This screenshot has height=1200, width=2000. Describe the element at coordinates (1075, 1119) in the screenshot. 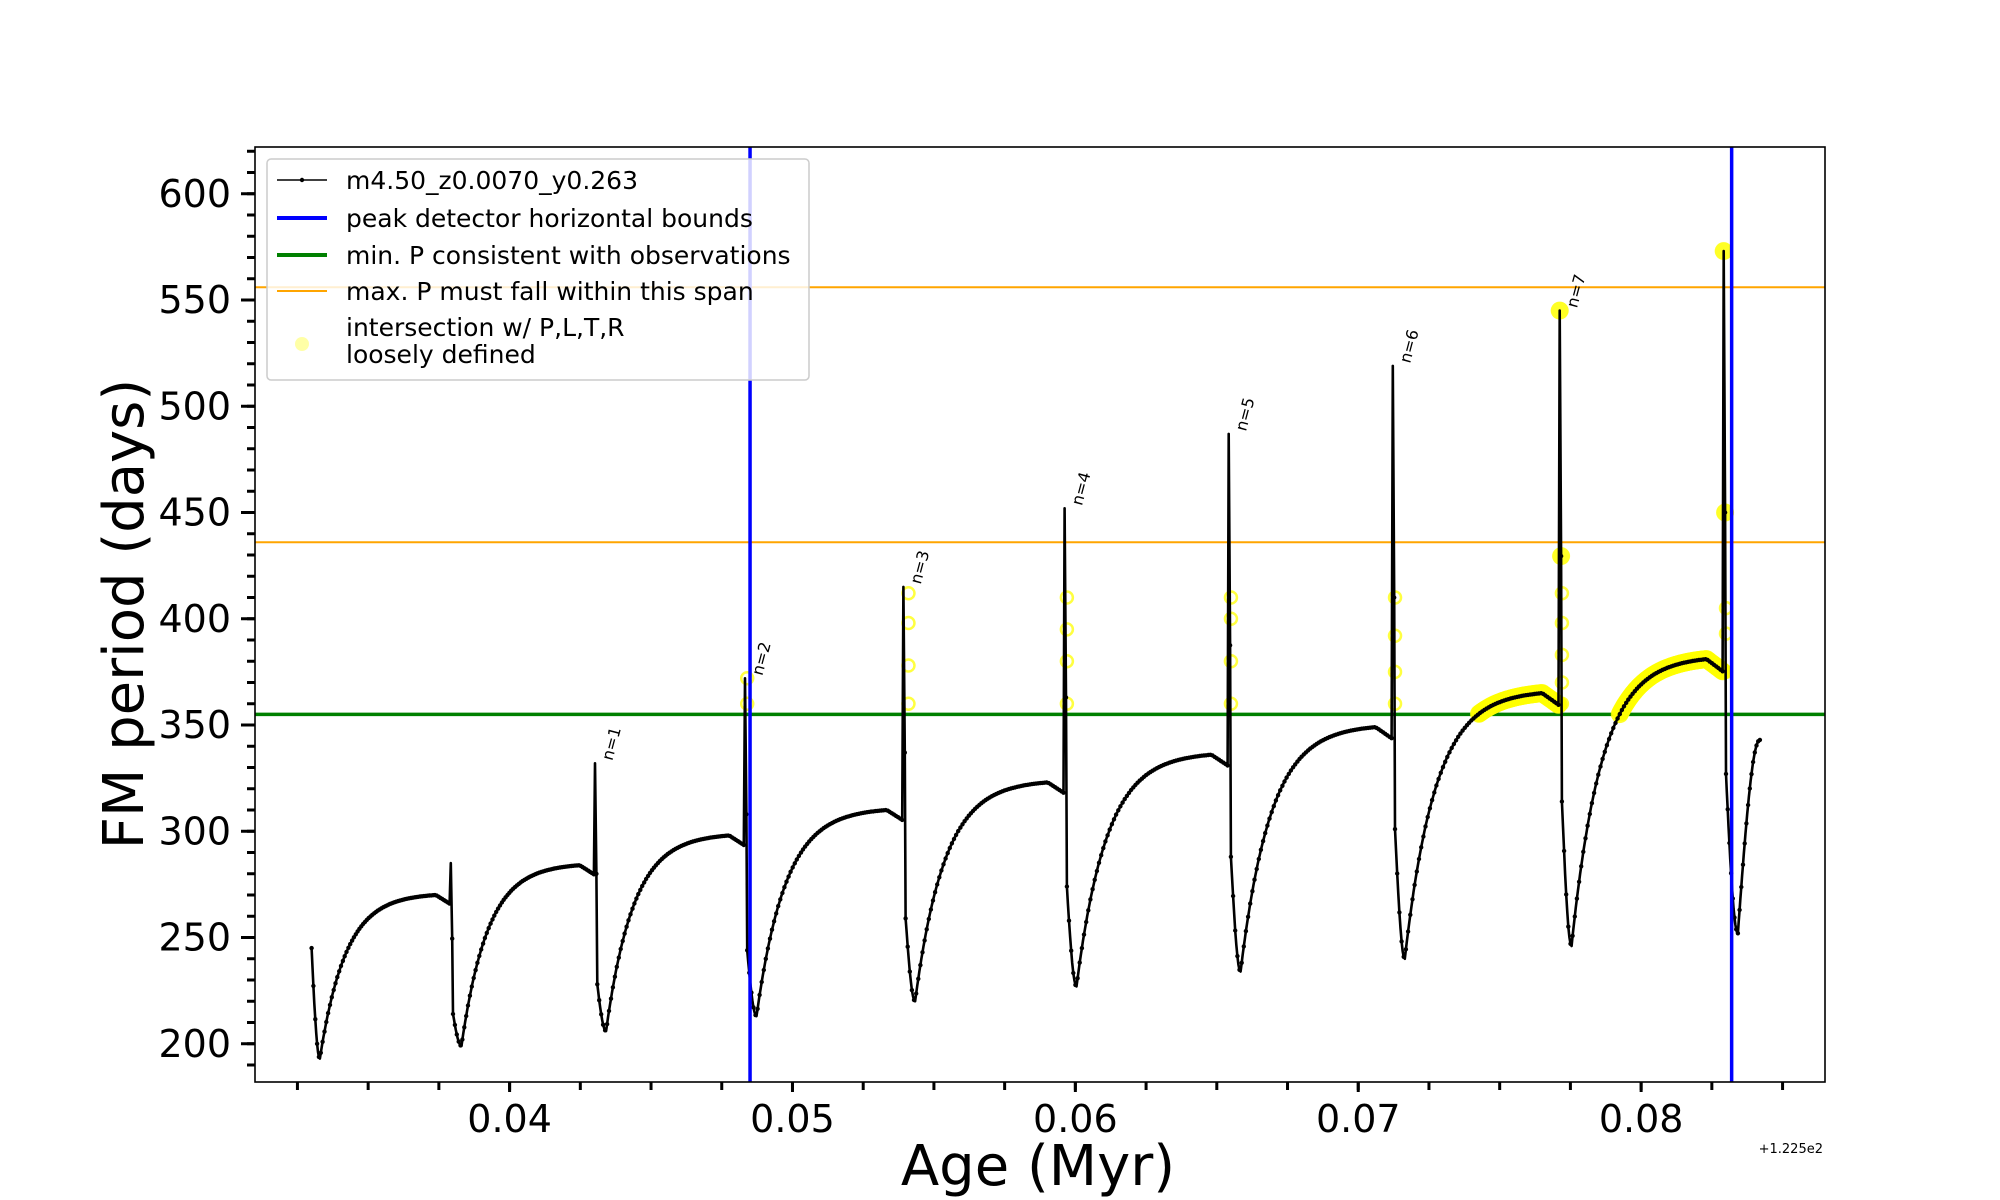

I see `x-tick-label: 0.06` at that location.